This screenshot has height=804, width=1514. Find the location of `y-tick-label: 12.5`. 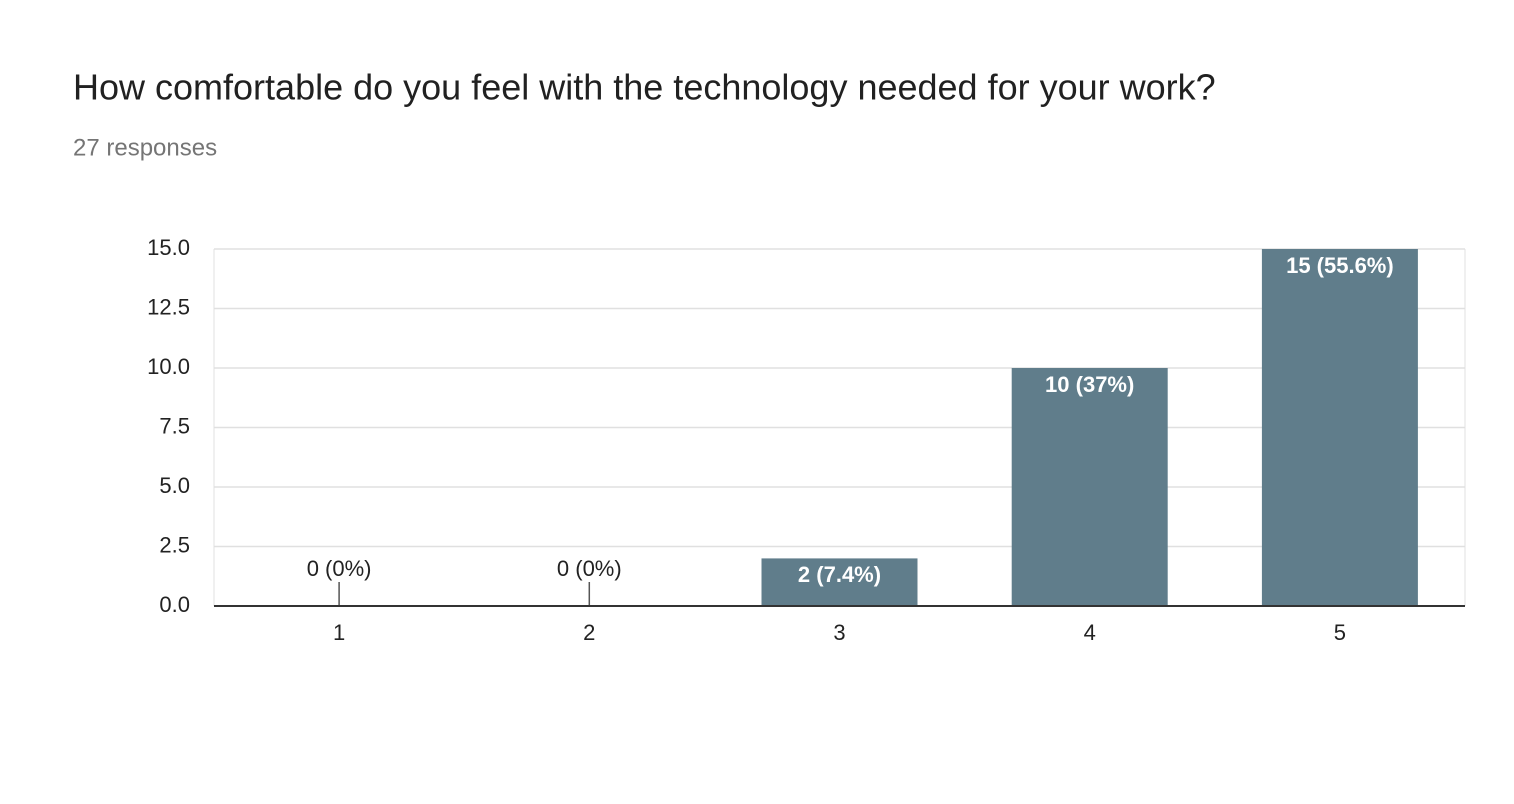

y-tick-label: 12.5 is located at coordinates (168, 306).